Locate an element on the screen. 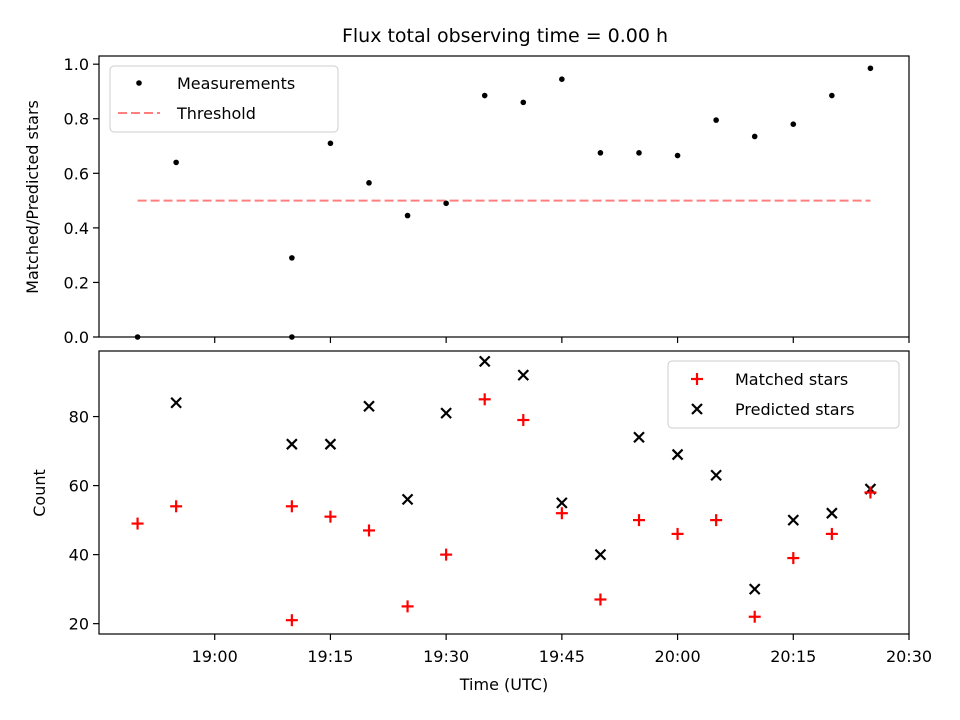  legend-threshold-label: Threshold is located at coordinates (216, 113).